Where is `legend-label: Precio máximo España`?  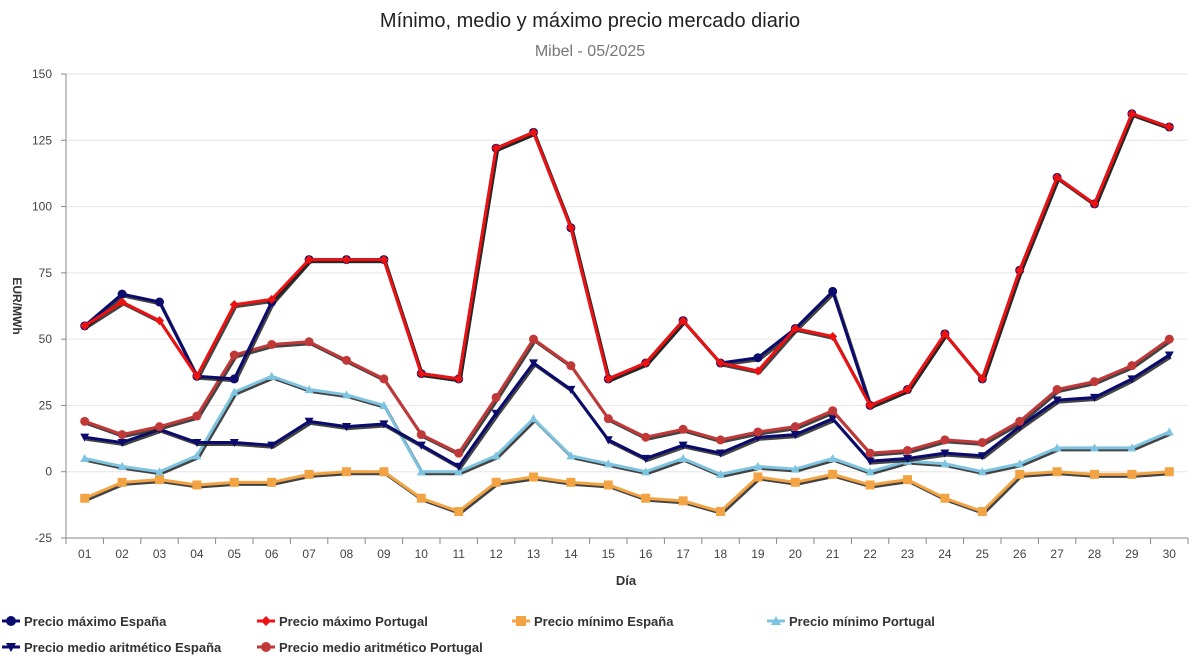
legend-label: Precio máximo España is located at coordinates (95, 621).